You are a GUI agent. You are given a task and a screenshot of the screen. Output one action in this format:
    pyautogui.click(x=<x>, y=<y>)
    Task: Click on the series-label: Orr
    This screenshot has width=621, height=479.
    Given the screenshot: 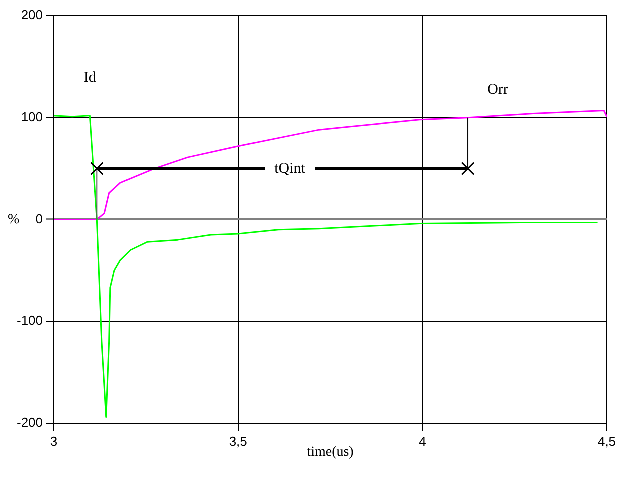 What is the action you would take?
    pyautogui.click(x=498, y=90)
    